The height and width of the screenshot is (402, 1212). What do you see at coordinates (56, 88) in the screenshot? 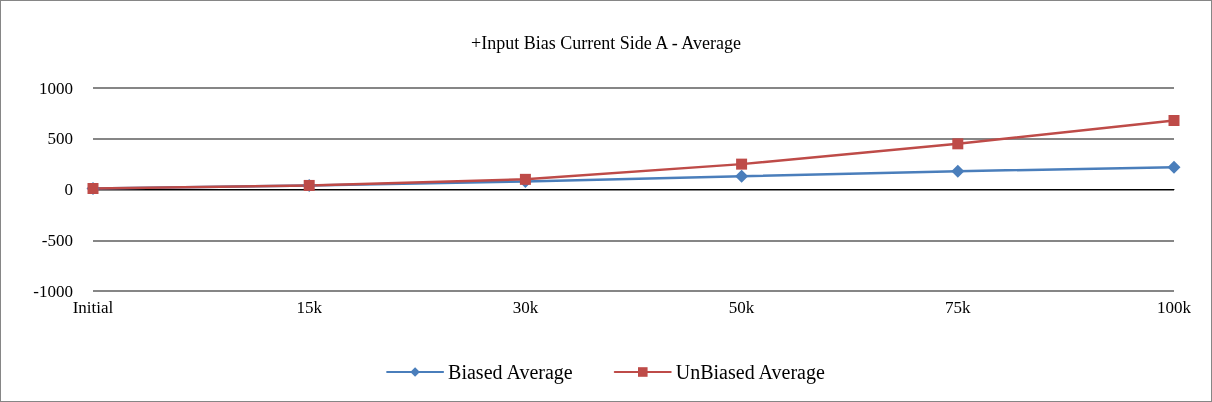
I see `y-tick-label: 1000` at bounding box center [56, 88].